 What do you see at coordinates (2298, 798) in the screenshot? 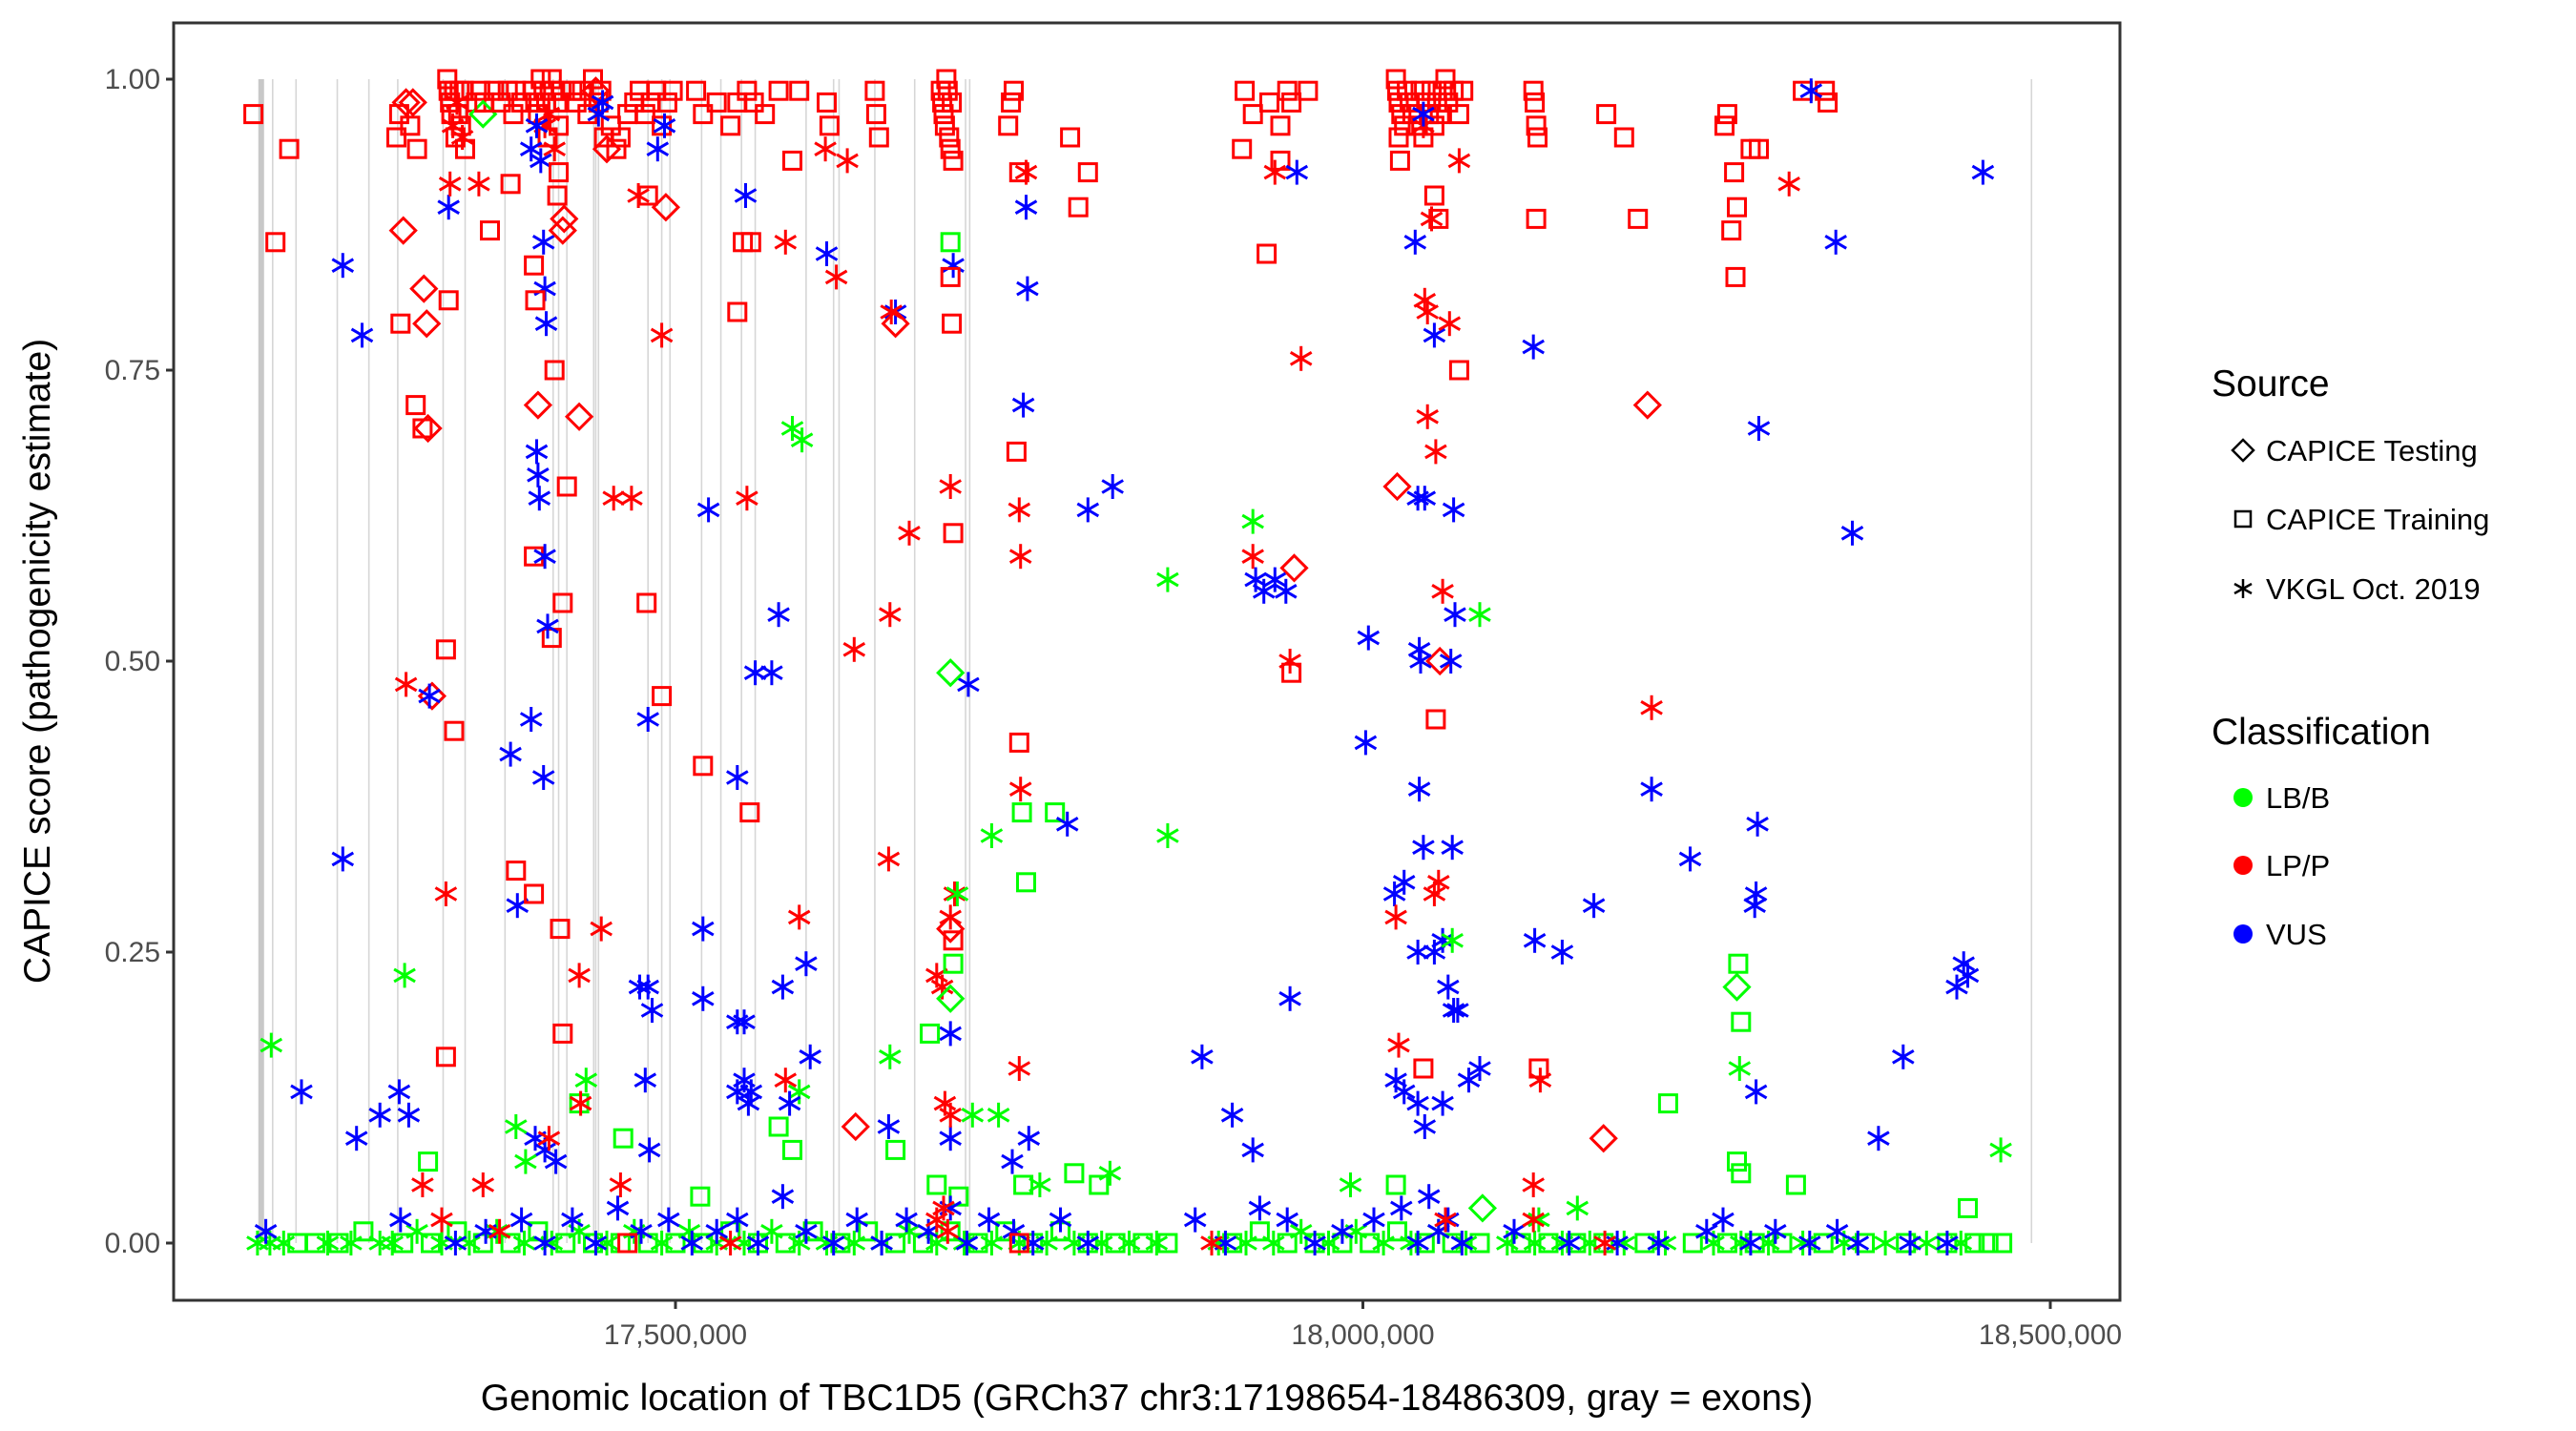
I see `legend-label: LB/B` at bounding box center [2298, 798].